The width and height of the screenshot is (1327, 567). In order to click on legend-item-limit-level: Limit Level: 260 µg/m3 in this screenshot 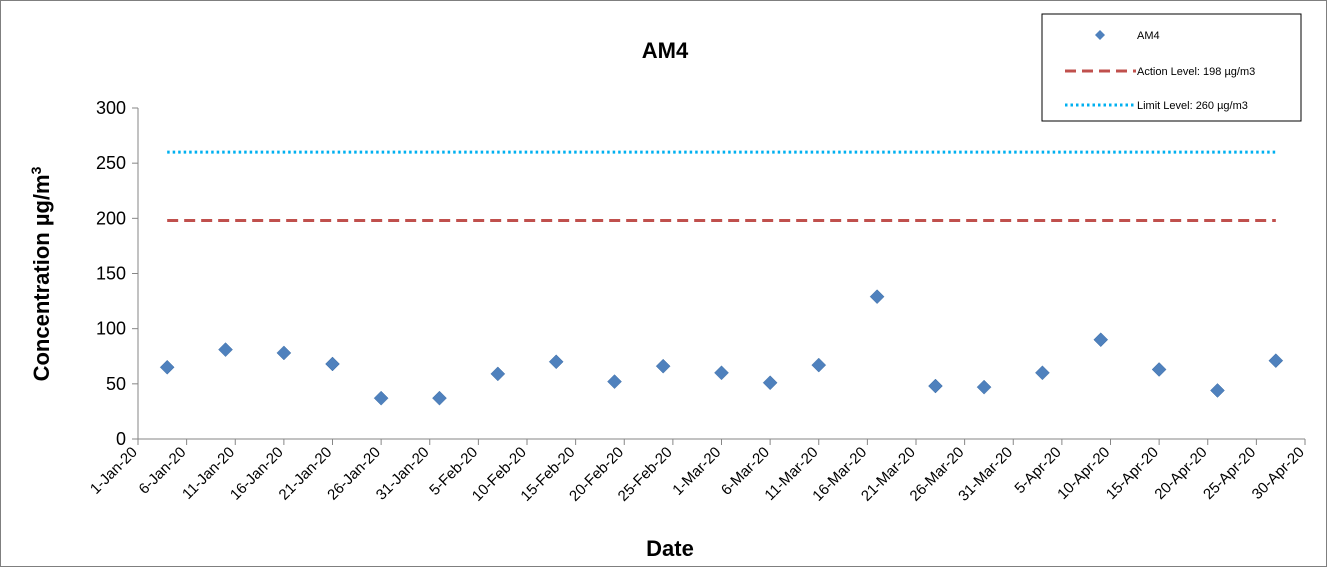, I will do `click(1156, 106)`.